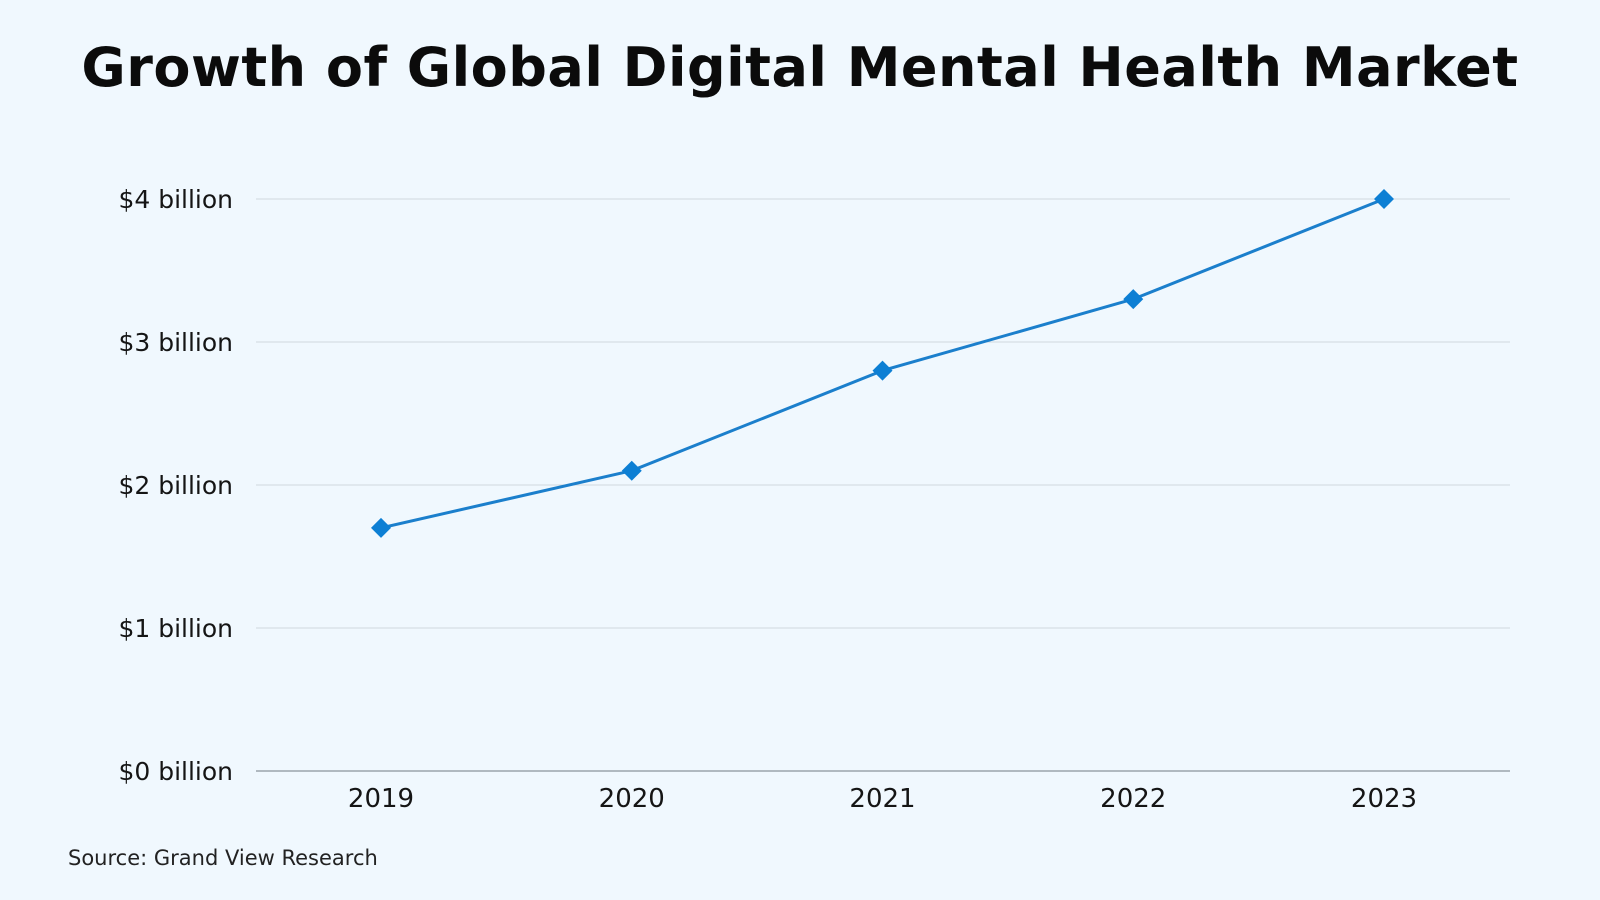 This screenshot has width=1600, height=900. What do you see at coordinates (223, 858) in the screenshot?
I see `source-note: Source: Grand View Research` at bounding box center [223, 858].